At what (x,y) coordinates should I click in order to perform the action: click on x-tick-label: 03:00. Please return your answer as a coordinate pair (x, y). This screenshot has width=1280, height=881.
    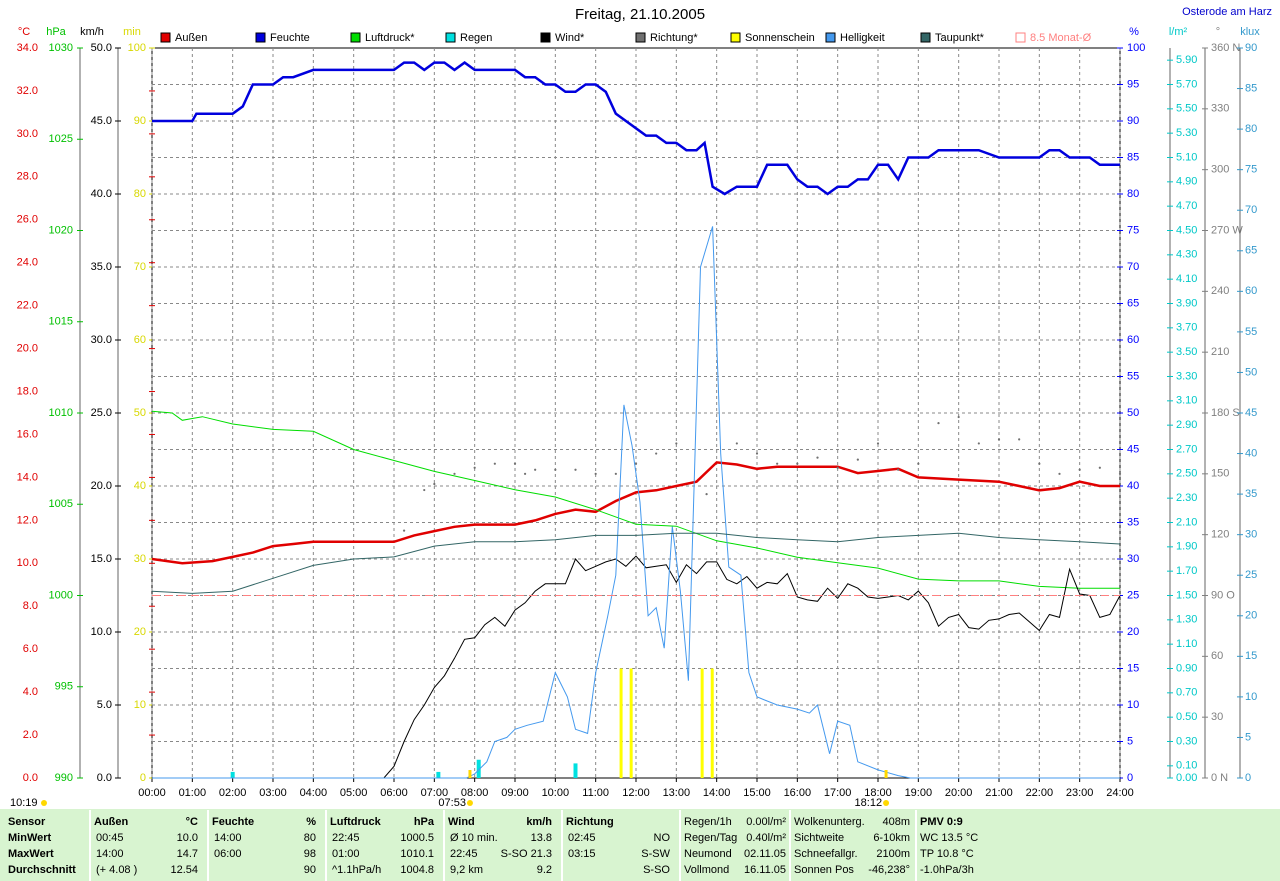
    Looking at the image, I should click on (273, 793).